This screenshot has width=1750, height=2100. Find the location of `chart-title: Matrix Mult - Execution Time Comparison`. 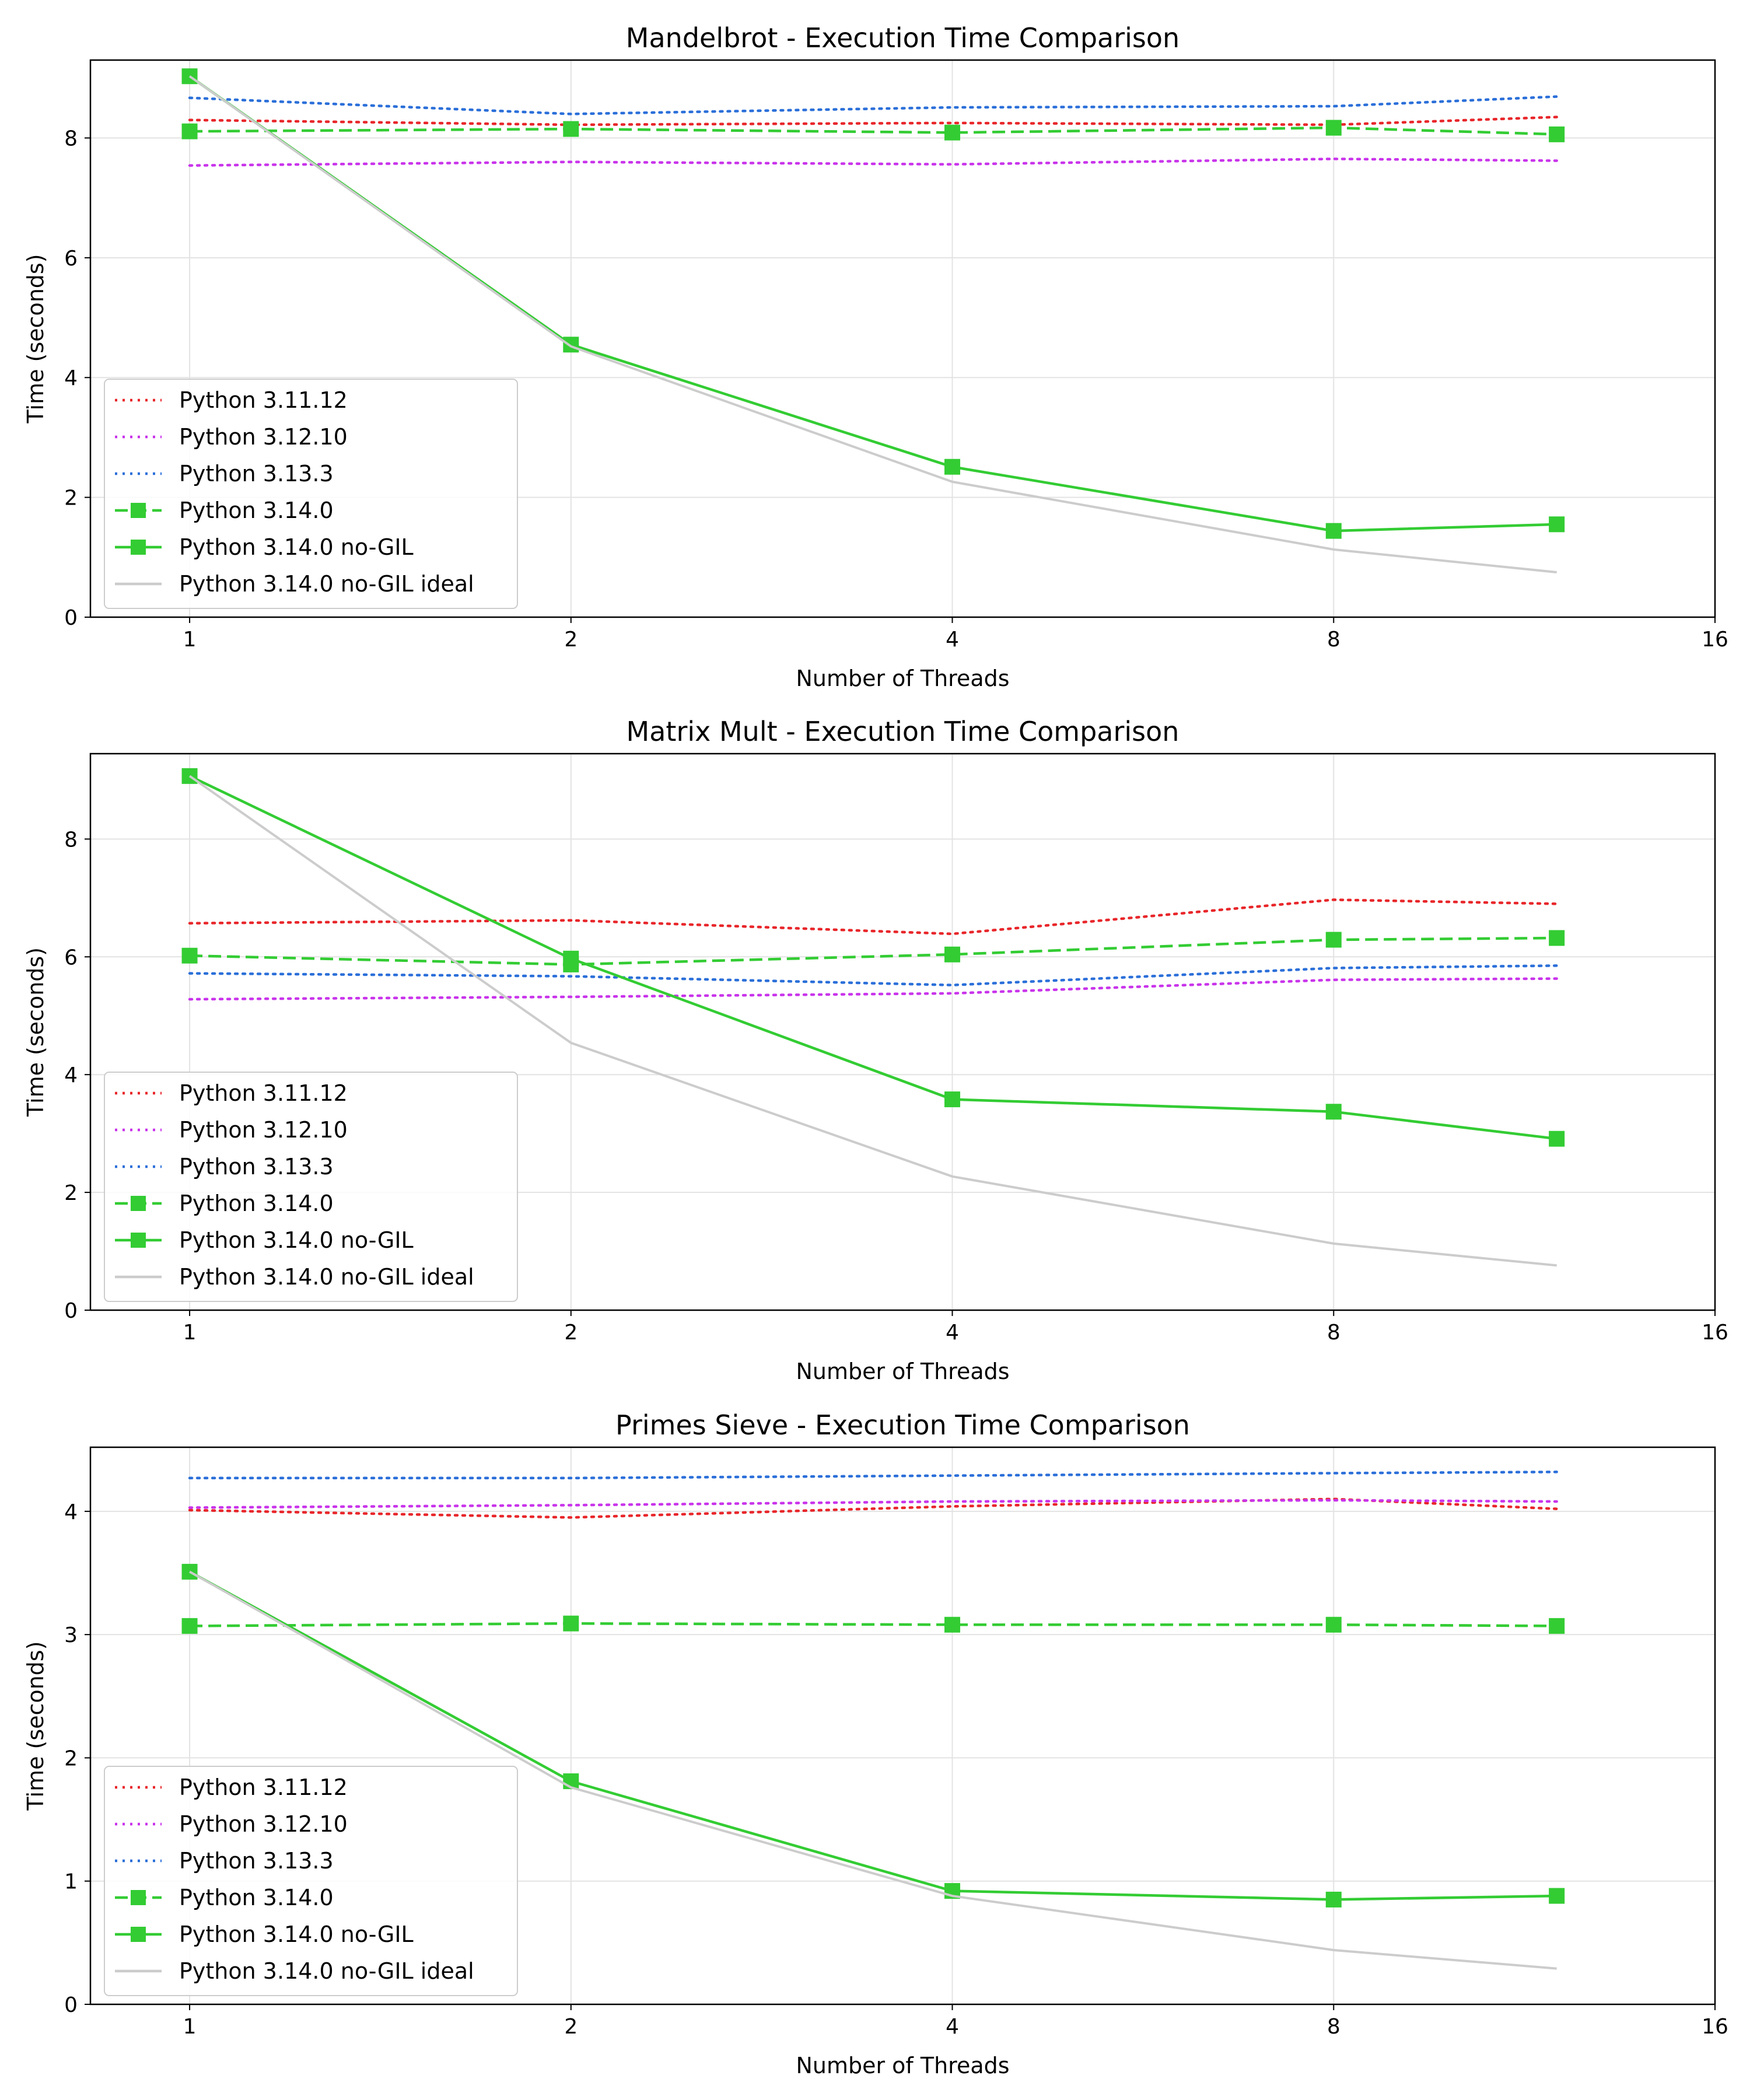

chart-title: Matrix Mult - Execution Time Comparison is located at coordinates (903, 731).